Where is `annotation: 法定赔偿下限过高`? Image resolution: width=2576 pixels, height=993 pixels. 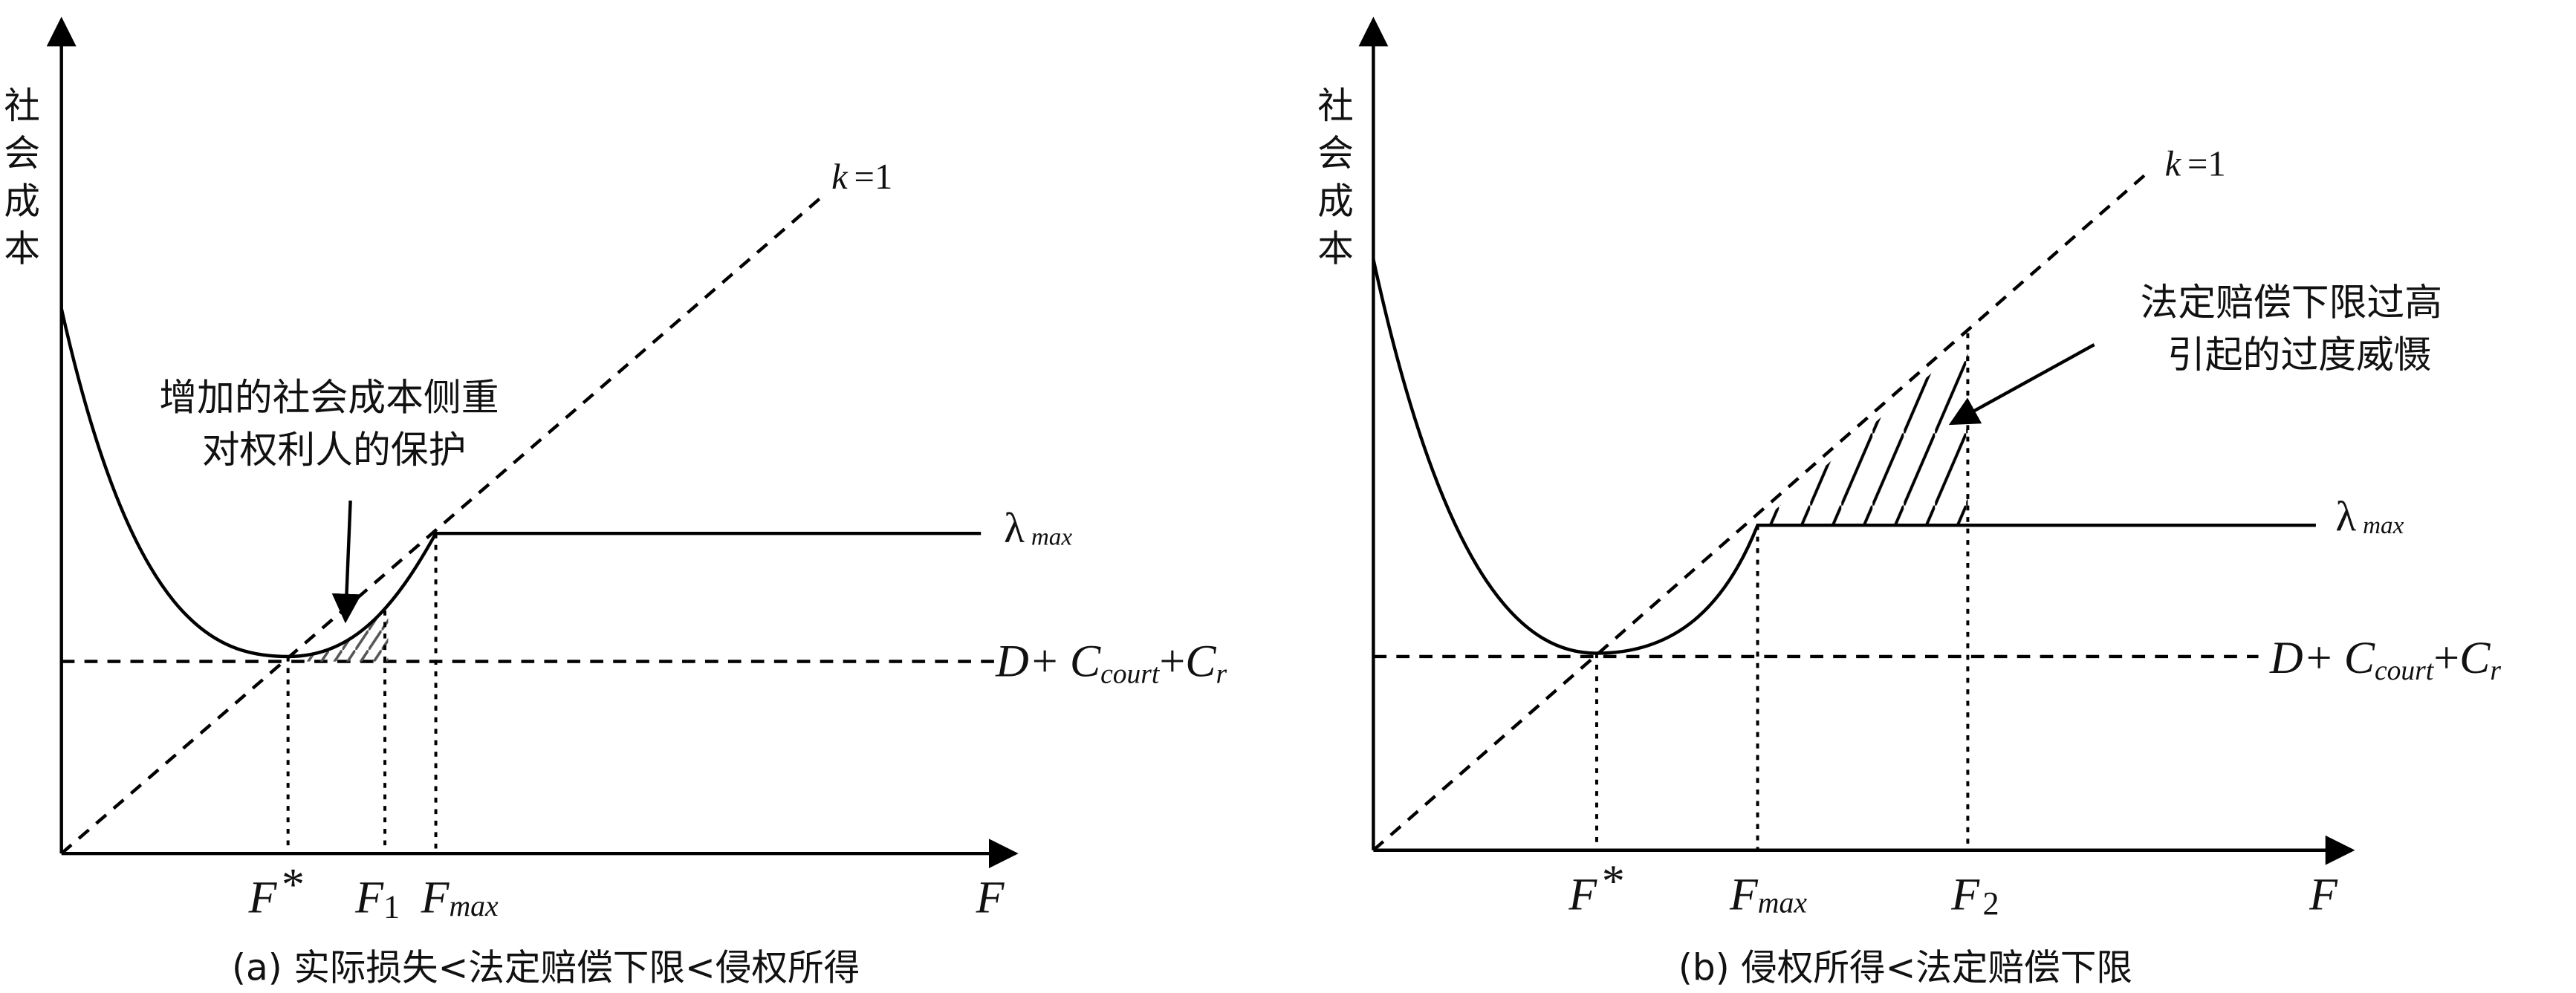
annotation: 法定赔偿下限过高 is located at coordinates (2291, 302).